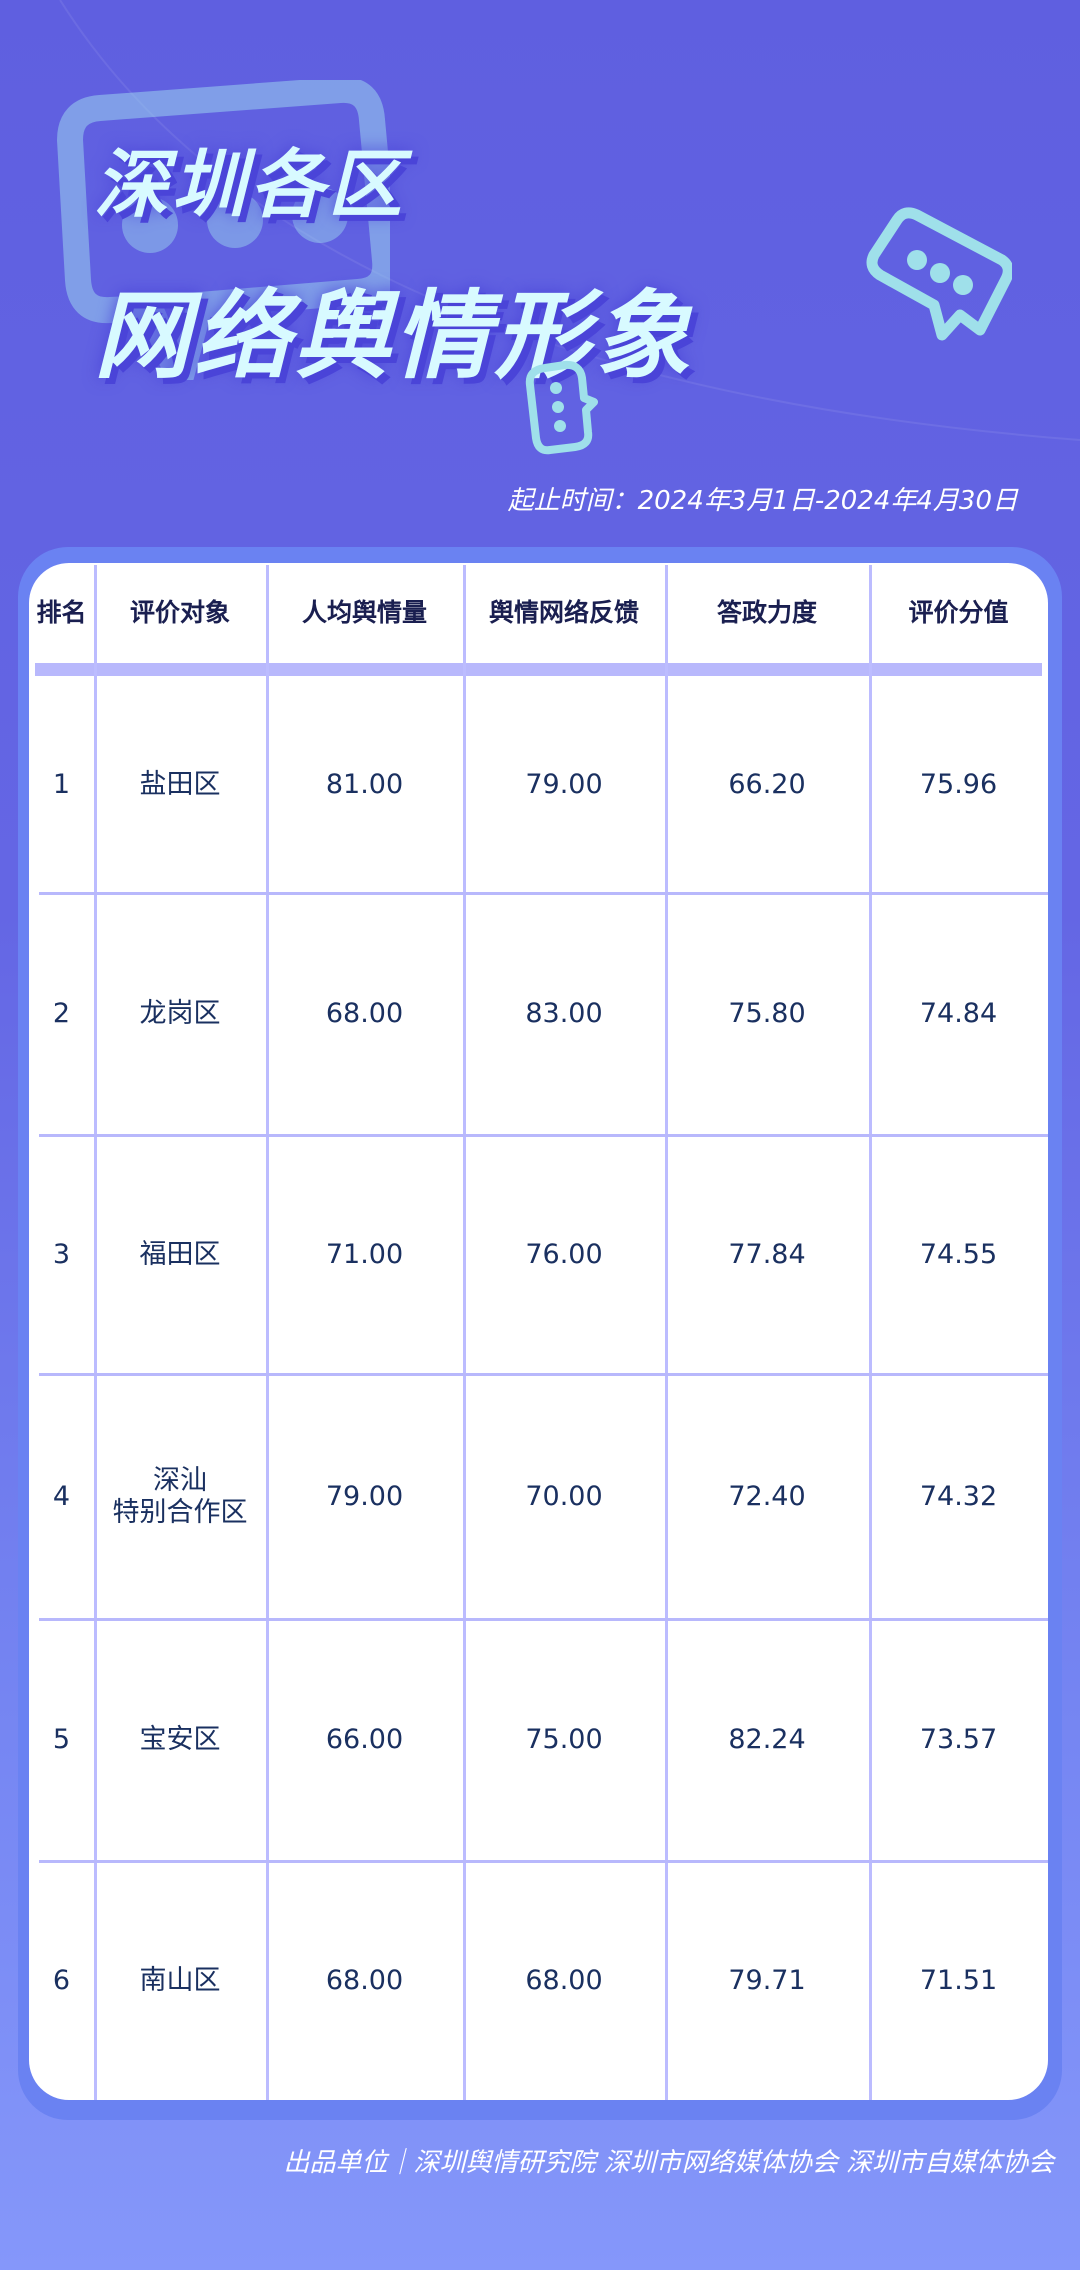 The image size is (1080, 2270). I want to click on table-cell: 盐田区, so click(180, 784).